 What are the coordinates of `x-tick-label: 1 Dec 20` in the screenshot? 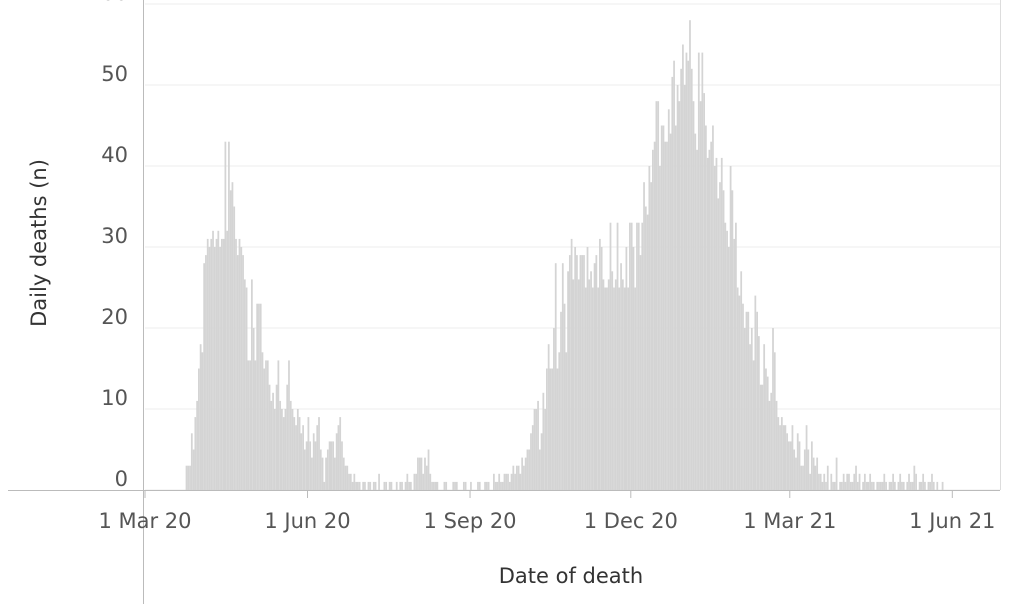 It's located at (631, 521).